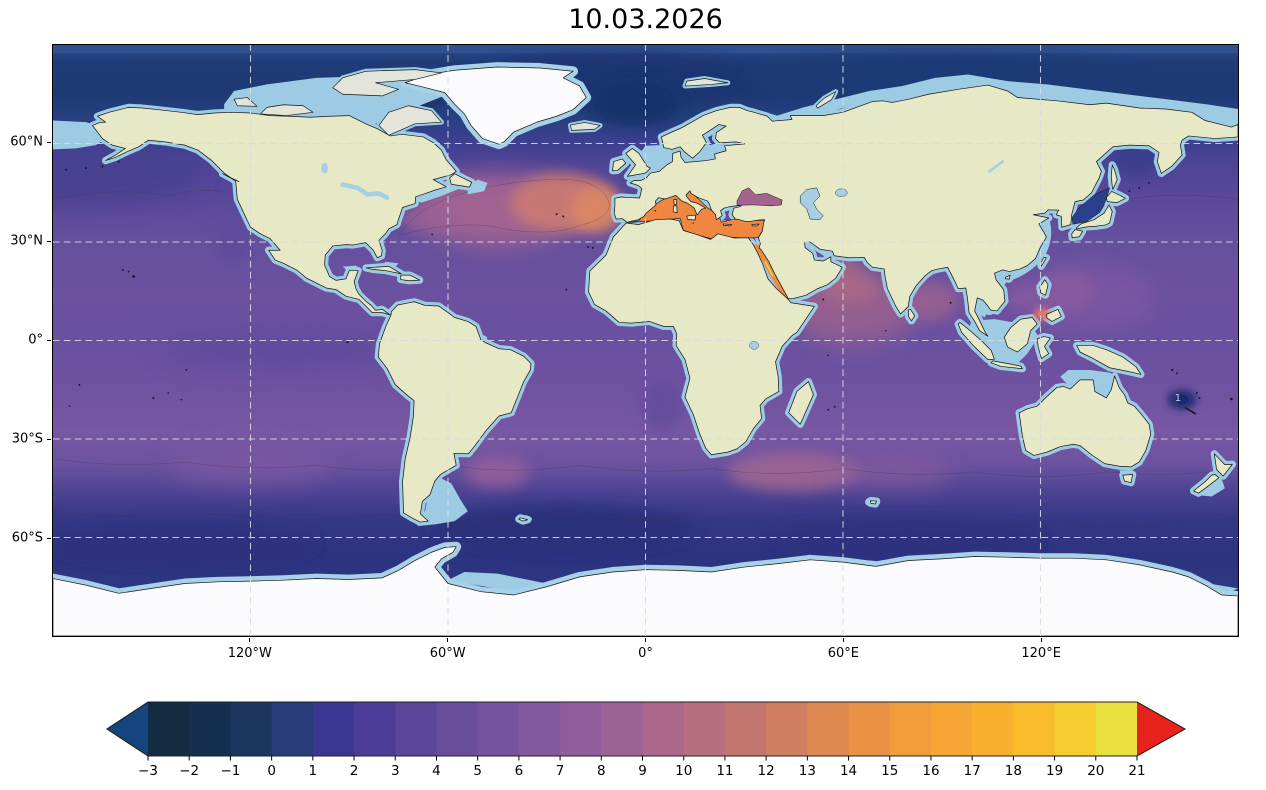  I want to click on colorbar-tick-label: 4, so click(436, 771).